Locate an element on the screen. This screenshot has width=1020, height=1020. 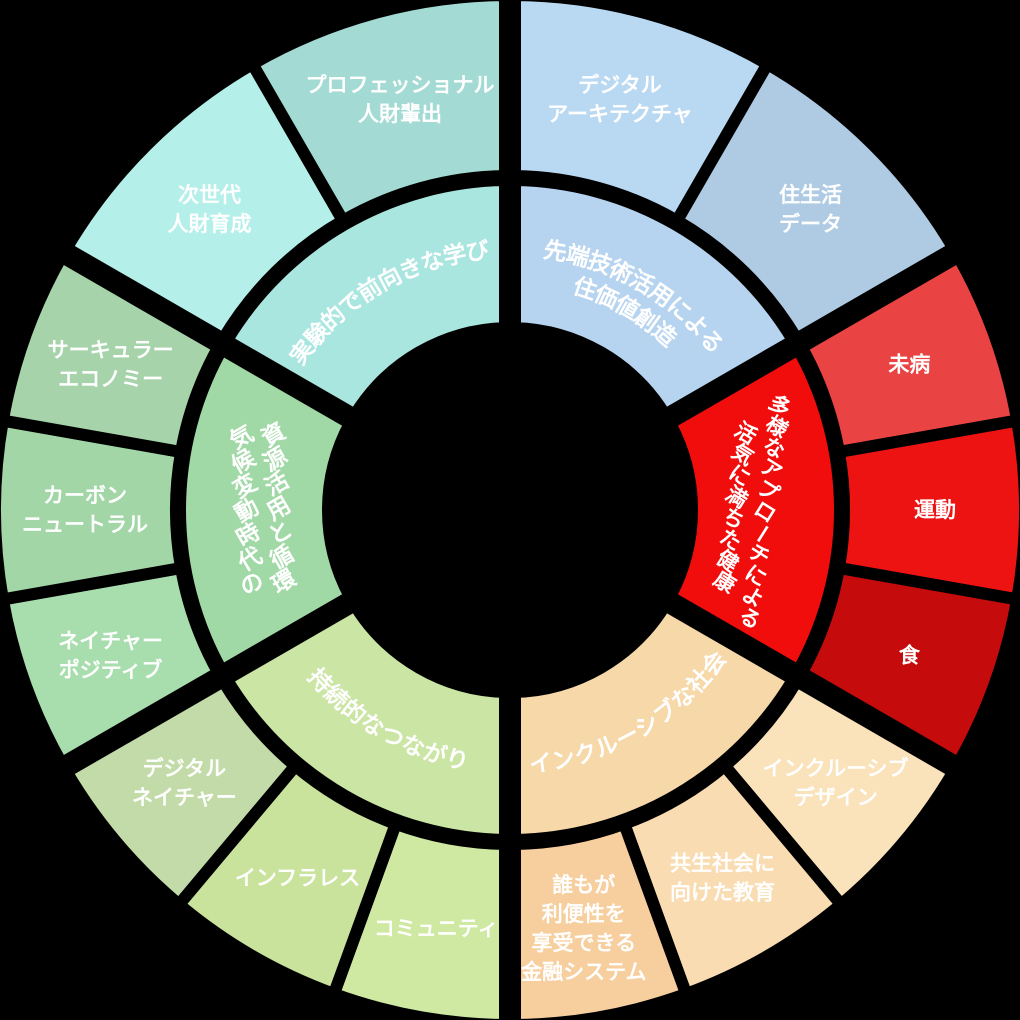
digital-architecture-label: デジタルアーキテクチャ is located at coordinates (620, 99).